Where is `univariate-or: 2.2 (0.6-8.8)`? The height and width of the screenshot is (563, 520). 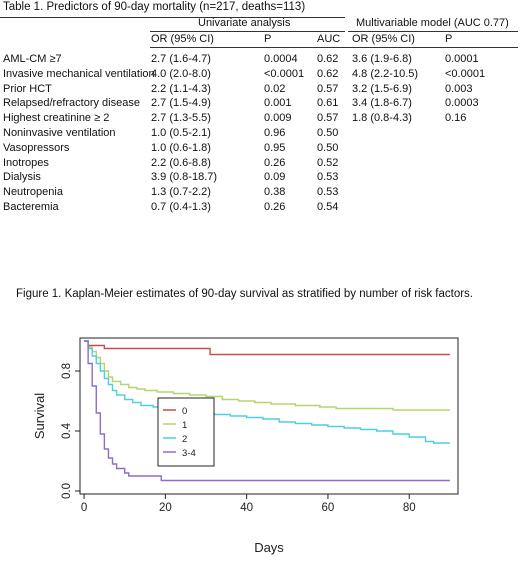
univariate-or: 2.2 (0.6-8.8) is located at coordinates (181, 162).